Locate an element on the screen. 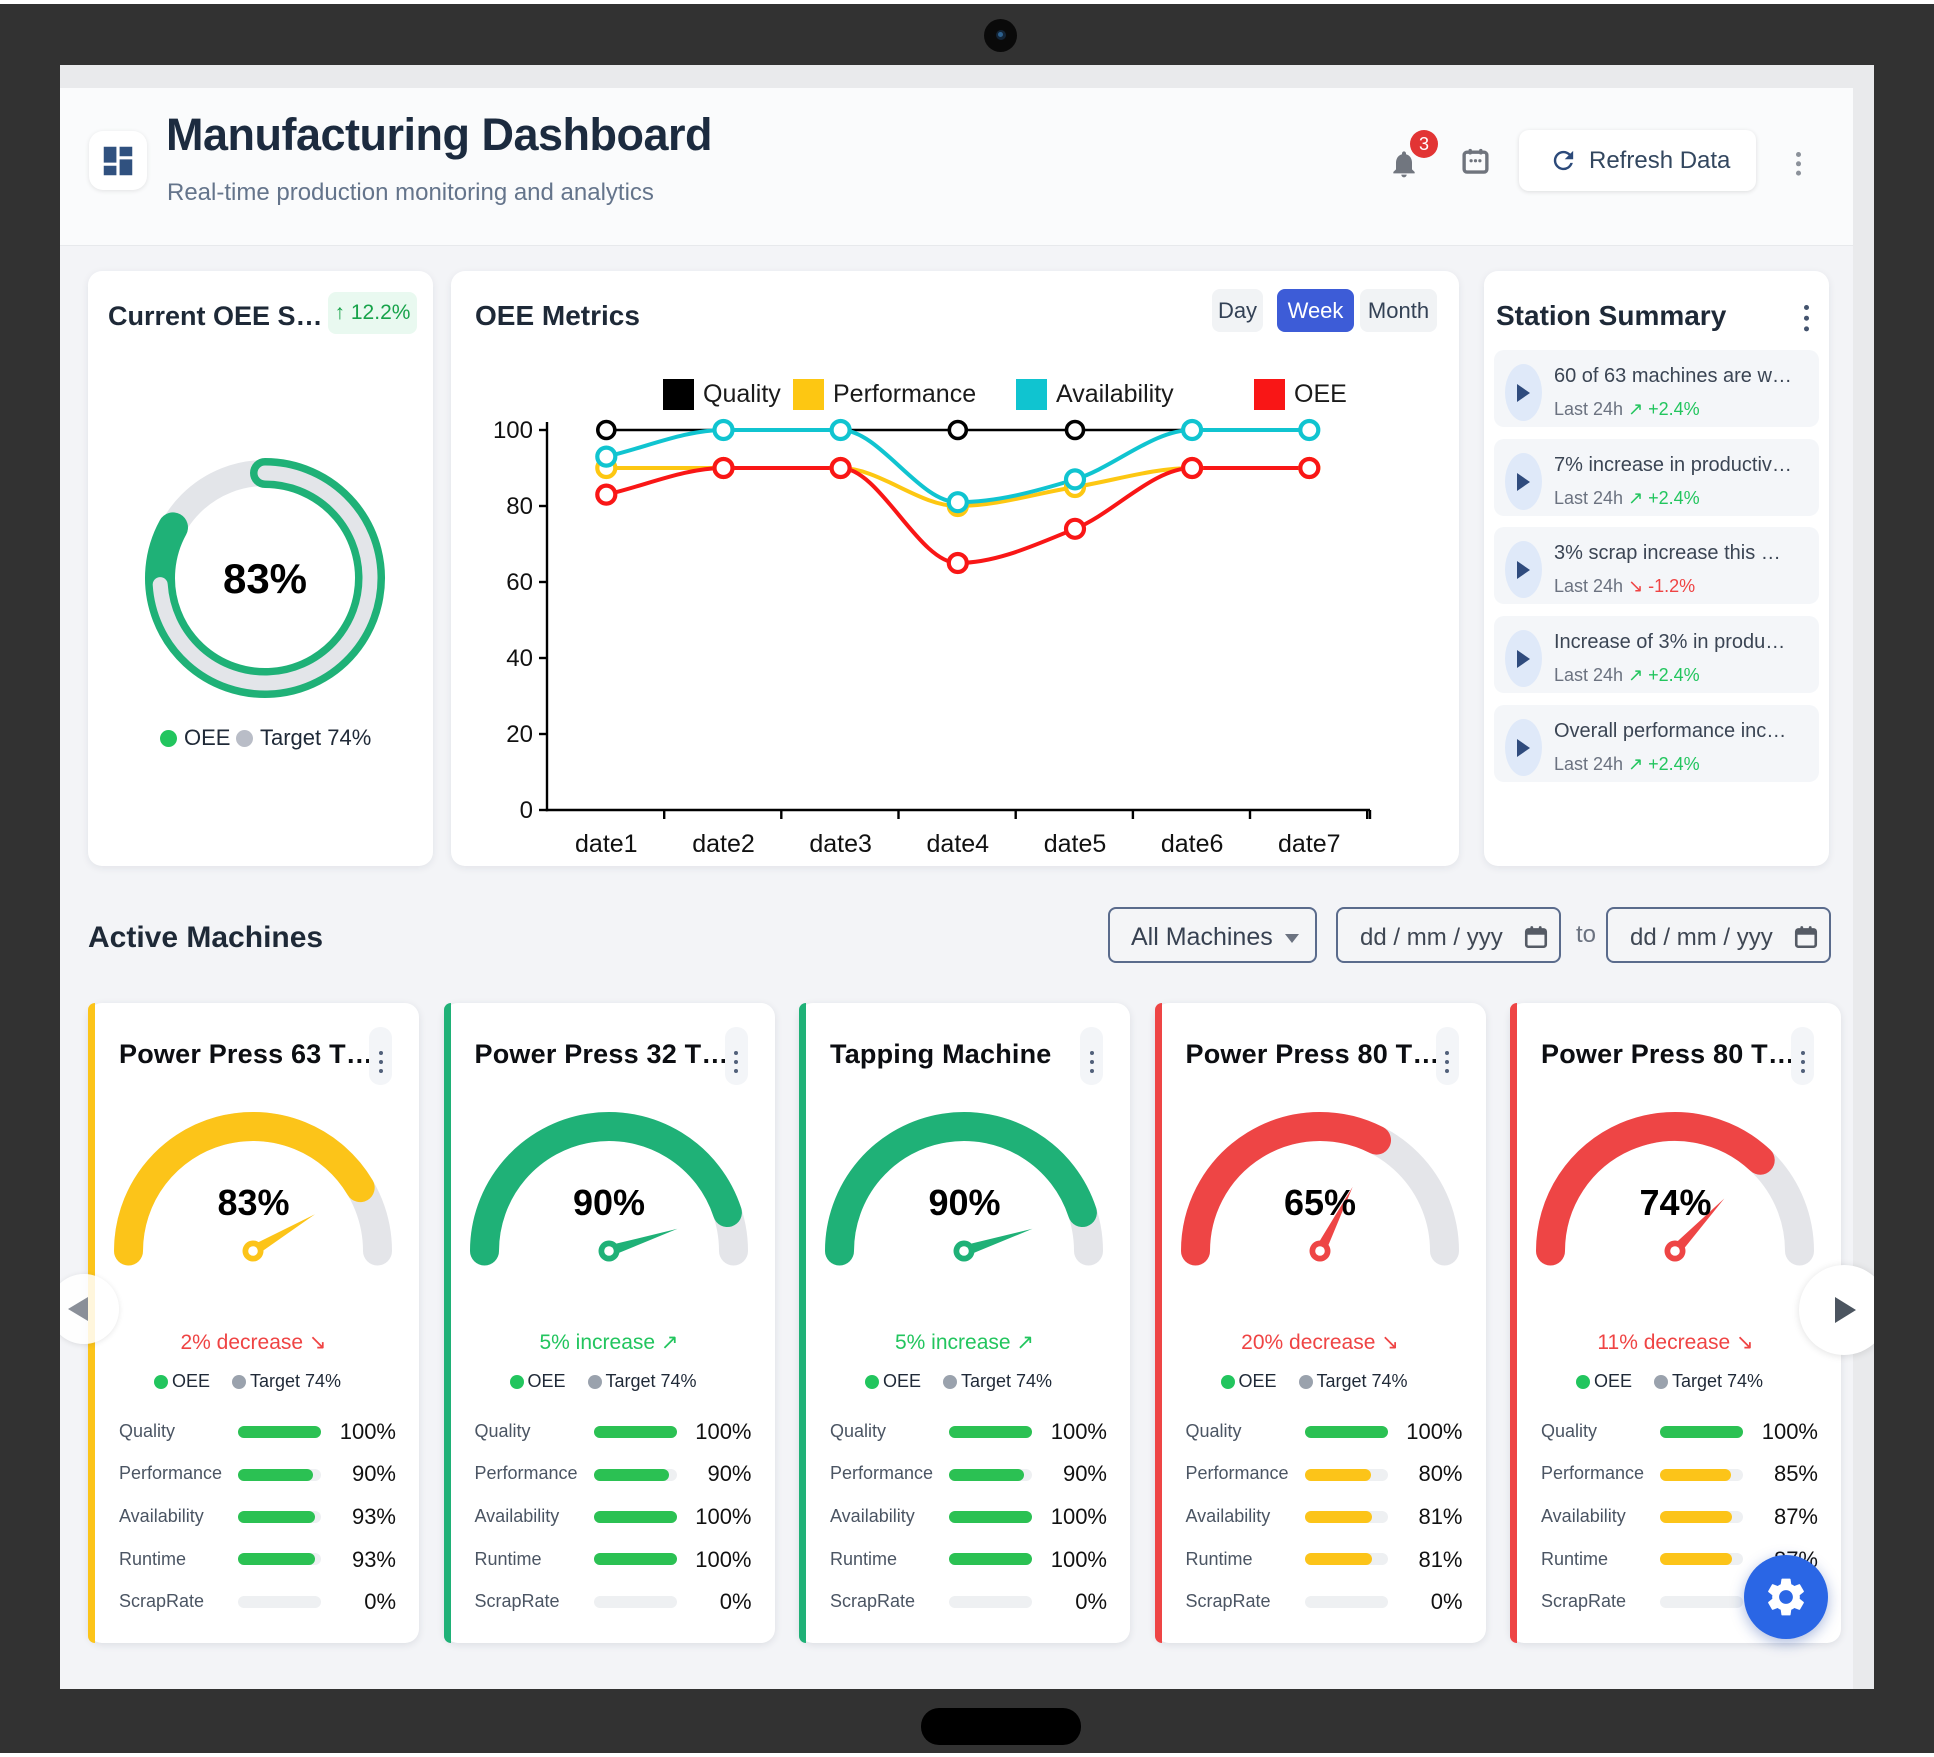  svg-text: 0 is located at coordinates (526, 810).